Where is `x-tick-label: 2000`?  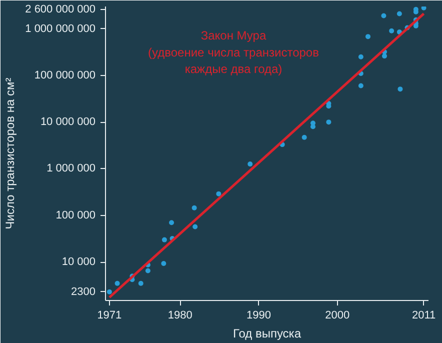 x-tick-label: 2000 is located at coordinates (337, 316).